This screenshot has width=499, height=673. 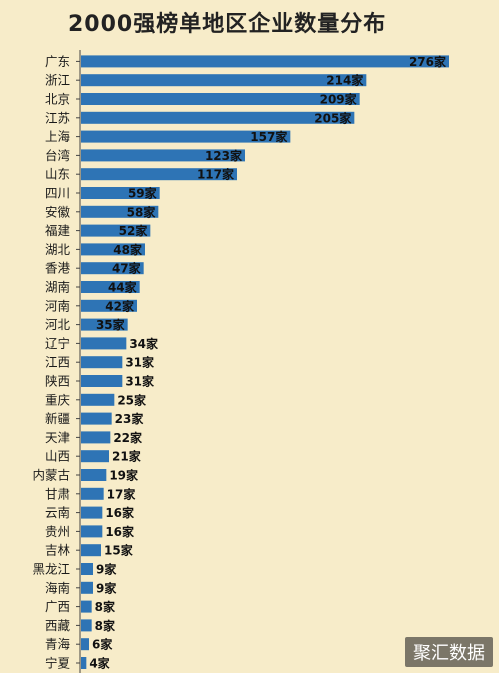 What do you see at coordinates (142, 211) in the screenshot?
I see `data-label: 58家` at bounding box center [142, 211].